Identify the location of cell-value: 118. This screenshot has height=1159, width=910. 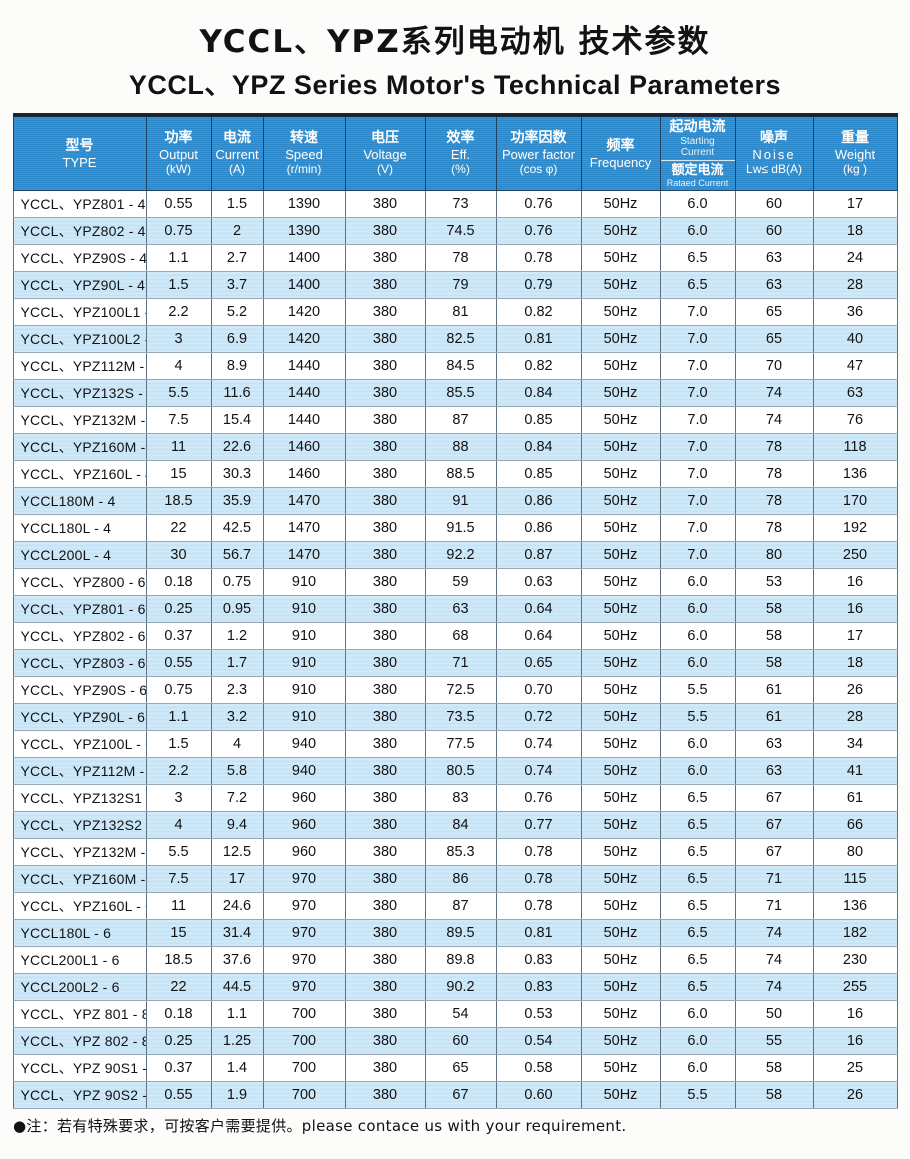
(855, 447).